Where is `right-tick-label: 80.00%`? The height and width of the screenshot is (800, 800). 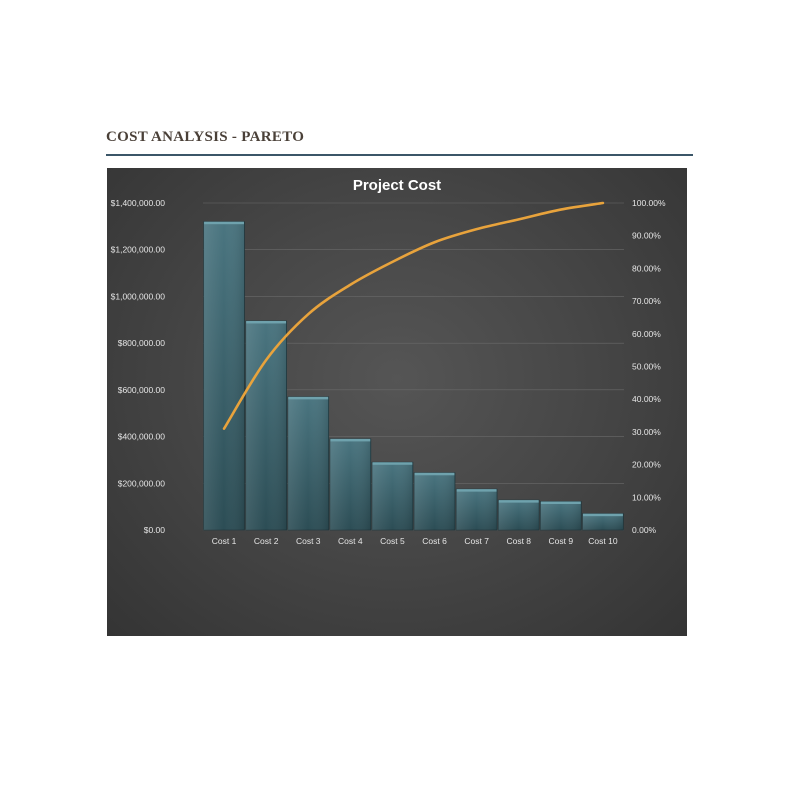
right-tick-label: 80.00% is located at coordinates (646, 268).